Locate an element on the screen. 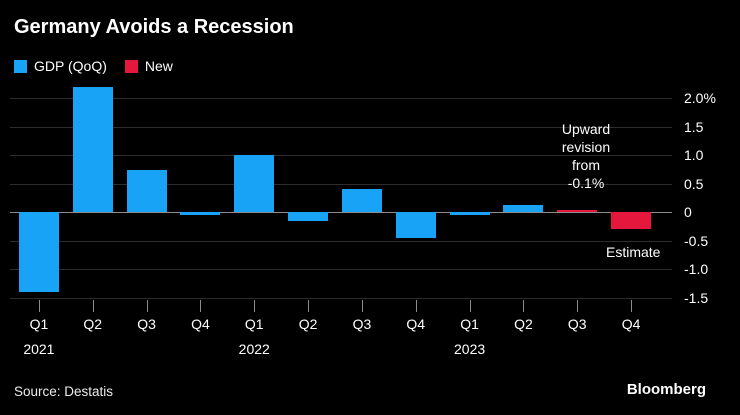 The image size is (740, 415). legend-item-new: New is located at coordinates (148, 66).